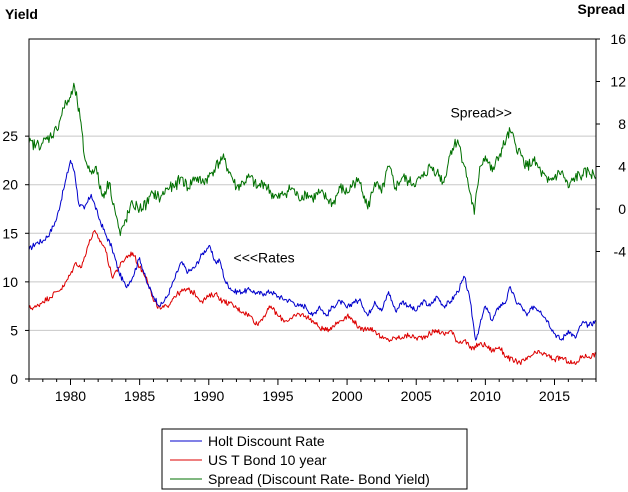 The image size is (628, 492). Describe the element at coordinates (622, 124) in the screenshot. I see `right-tick-label: 8` at that location.